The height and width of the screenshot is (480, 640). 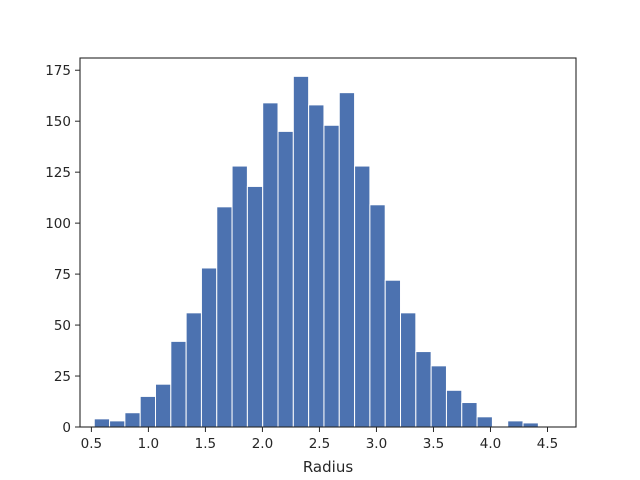 What do you see at coordinates (58, 224) in the screenshot?
I see `y-tick-label: 100` at bounding box center [58, 224].